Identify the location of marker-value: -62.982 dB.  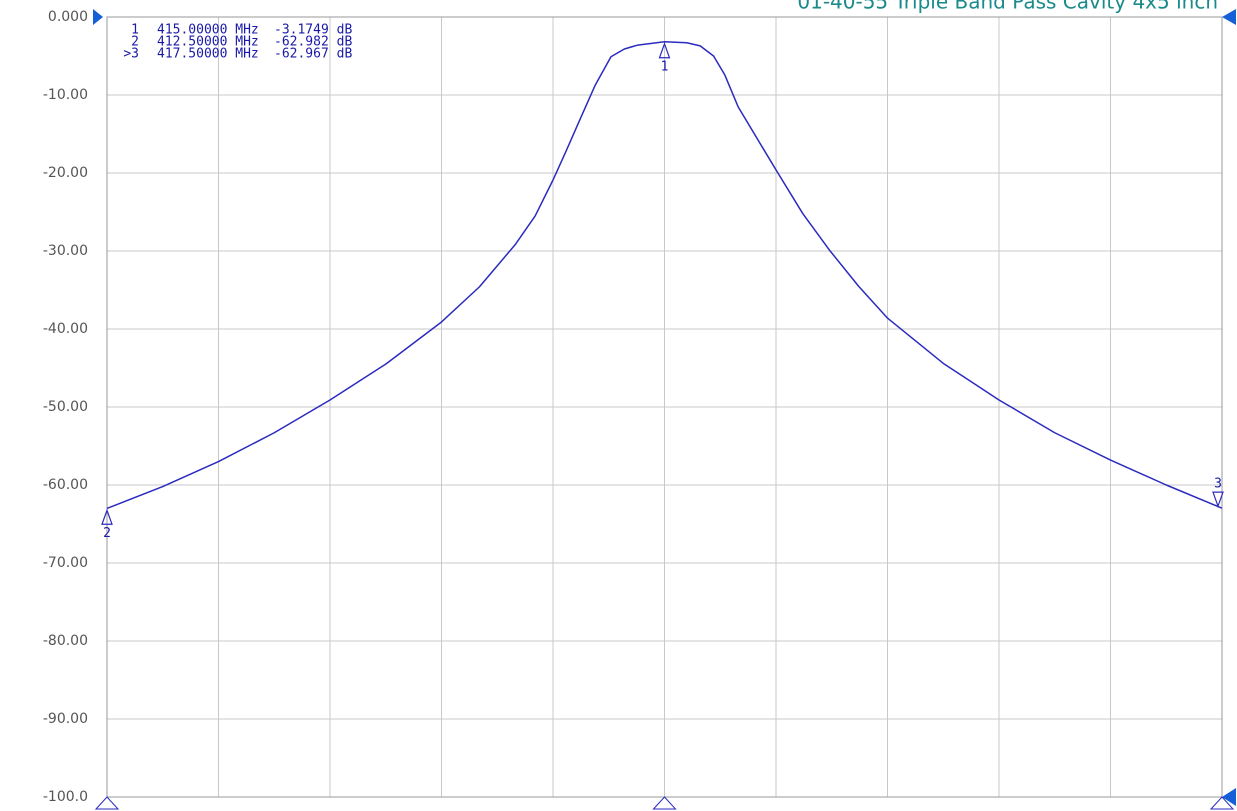
(313, 42).